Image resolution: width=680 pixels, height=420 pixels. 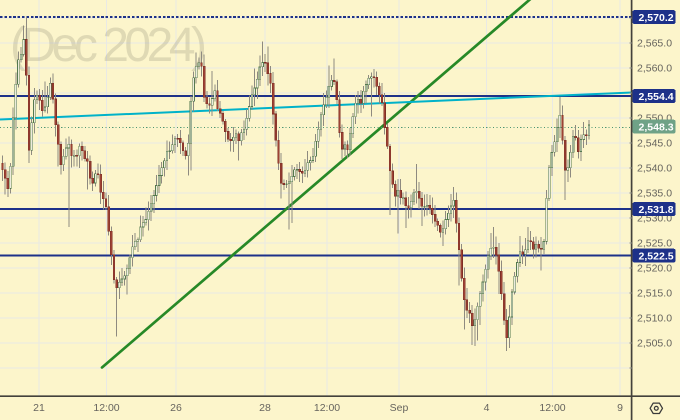 I want to click on svg-text: 4, so click(x=487, y=408).